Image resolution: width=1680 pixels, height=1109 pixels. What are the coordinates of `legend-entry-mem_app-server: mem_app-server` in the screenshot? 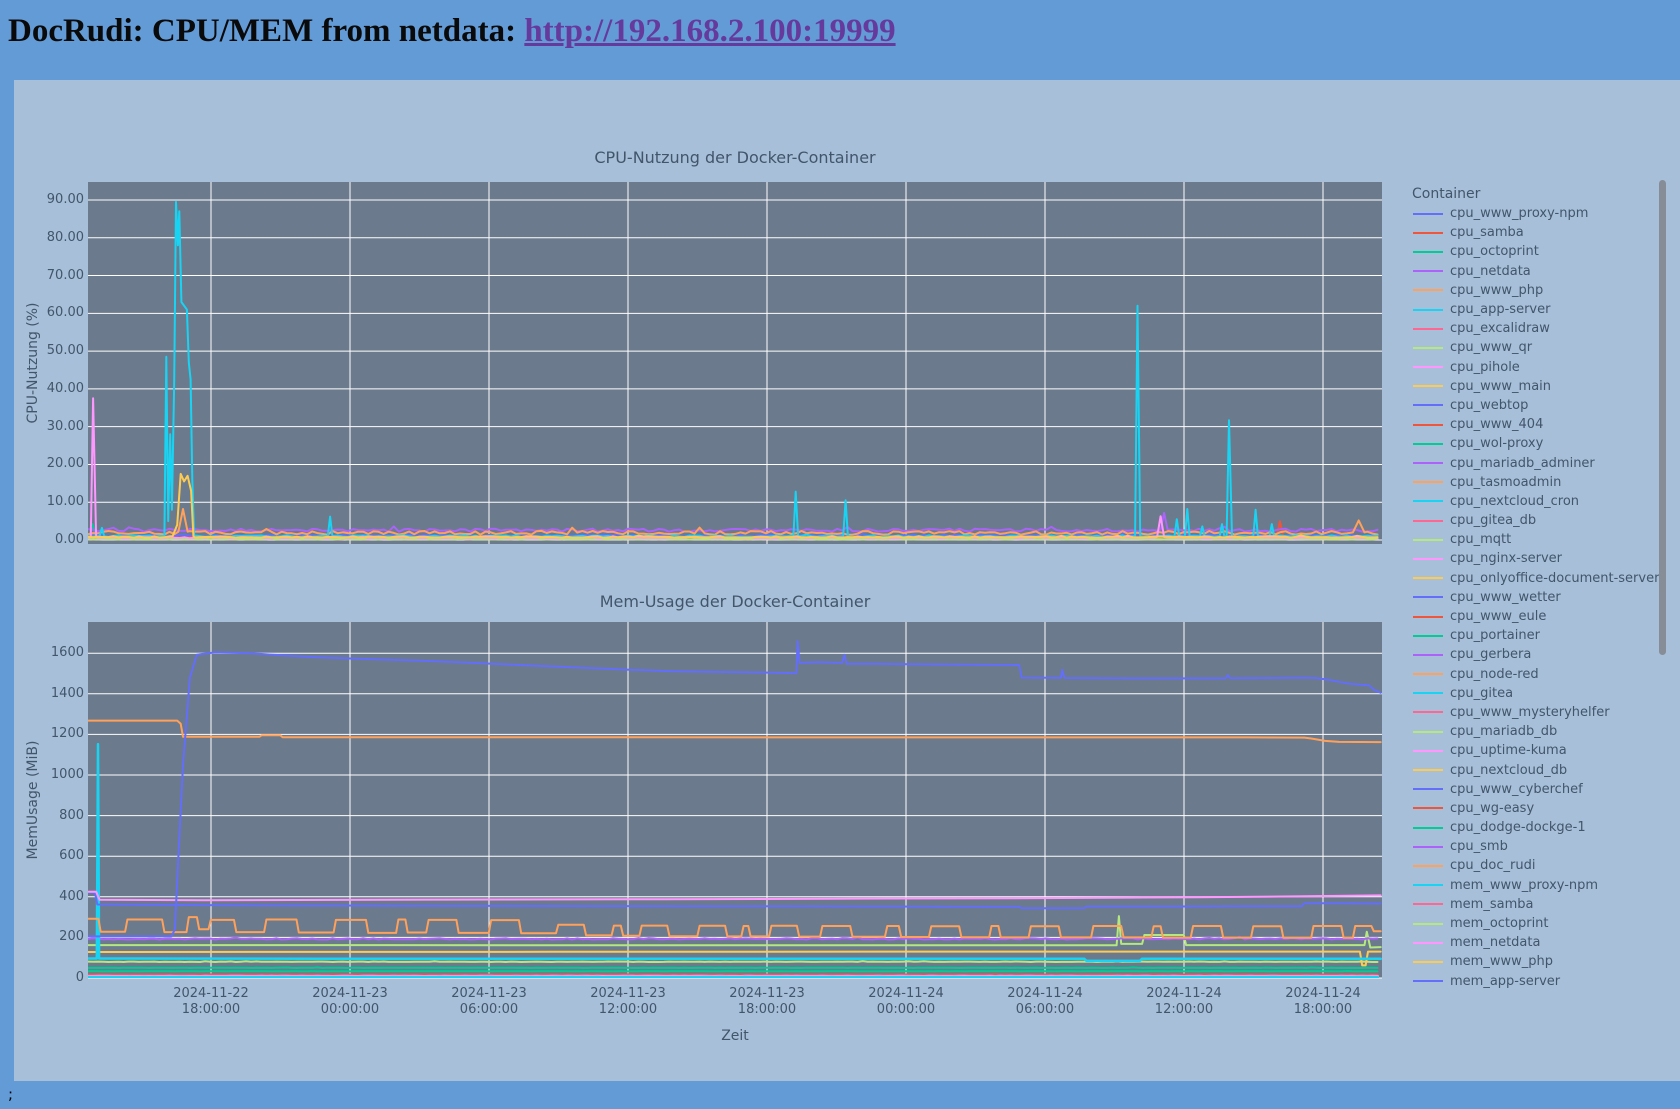 It's located at (1536, 981).